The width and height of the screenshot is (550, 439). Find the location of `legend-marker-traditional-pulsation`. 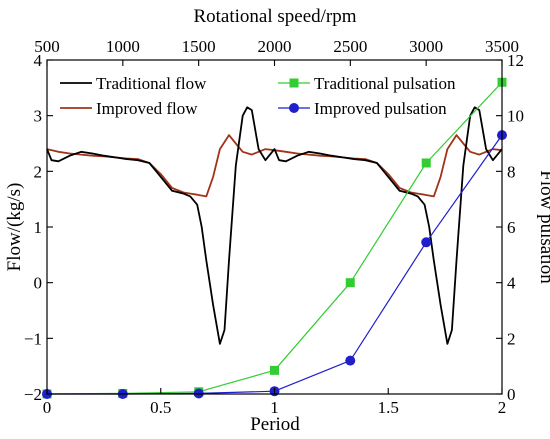

legend-marker-traditional-pulsation is located at coordinates (294, 83).